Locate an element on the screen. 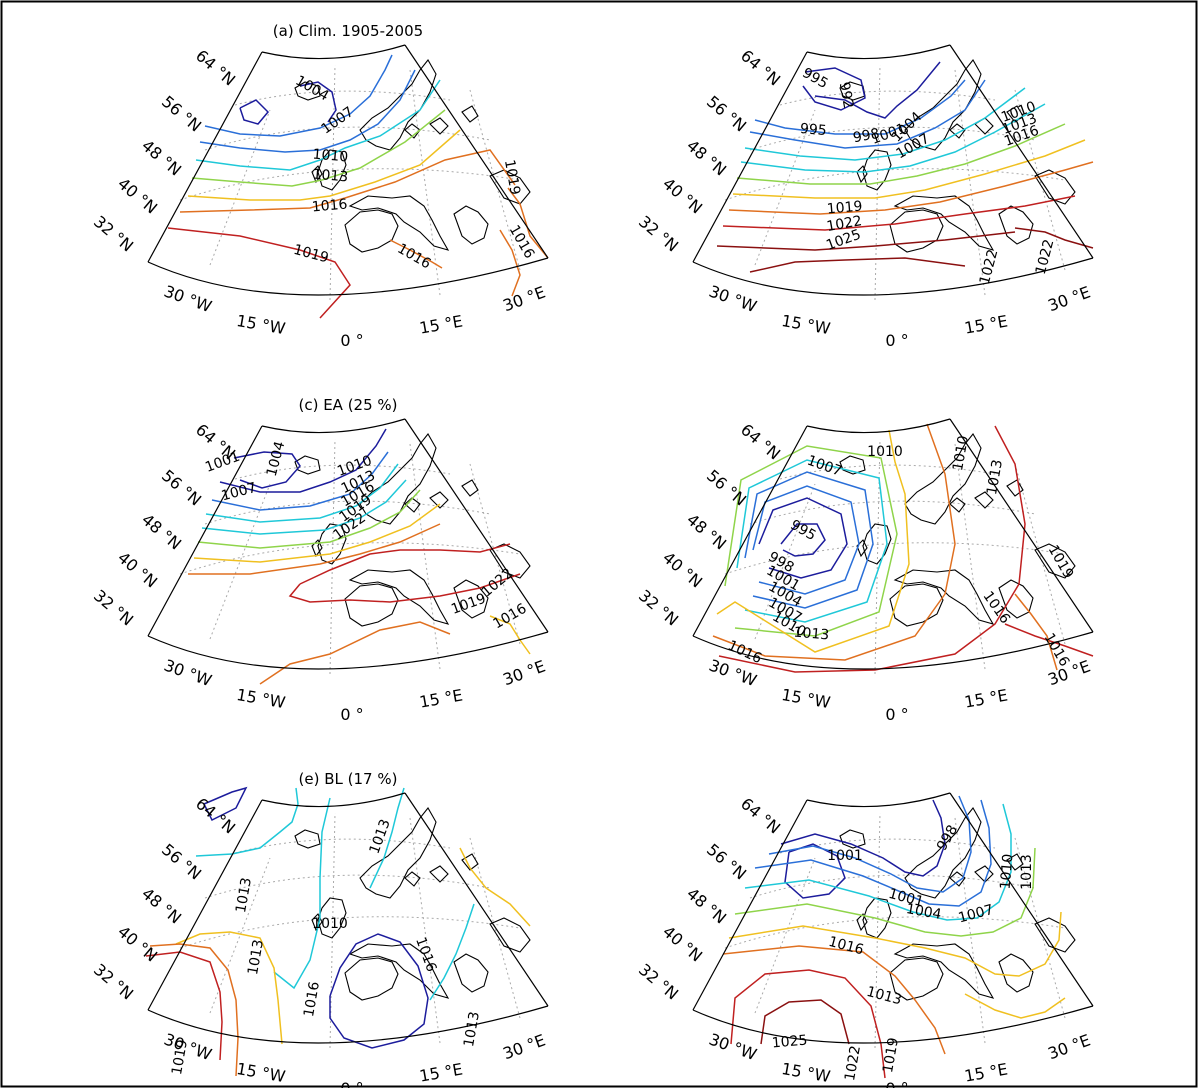 Image resolution: width=1198 pixels, height=1088 pixels. isobar-label: 992 is located at coordinates (846, 95).